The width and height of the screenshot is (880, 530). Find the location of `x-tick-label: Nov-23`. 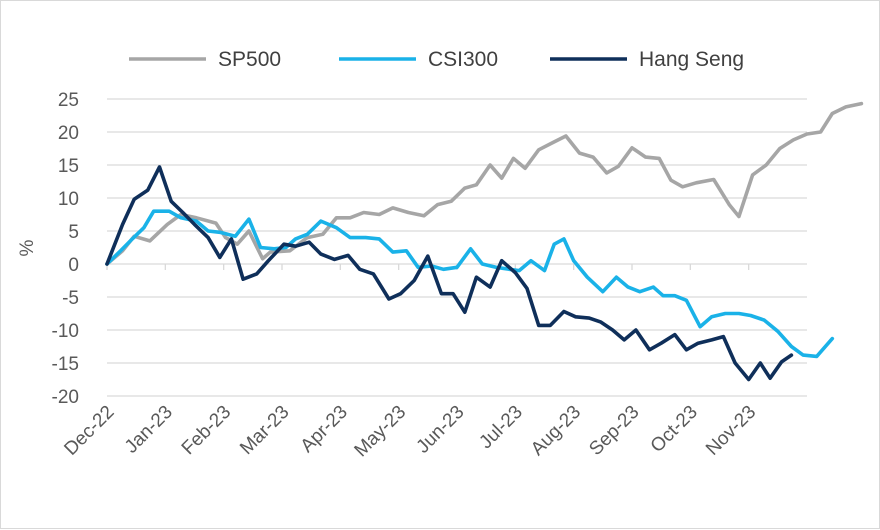

x-tick-label: Nov-23 is located at coordinates (731, 431).